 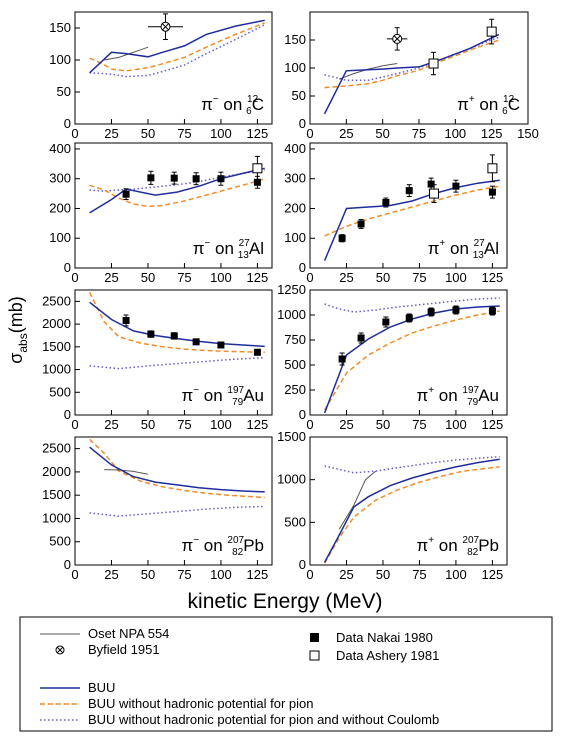 What do you see at coordinates (295, 521) in the screenshot?
I see `y-tick-label: 500` at bounding box center [295, 521].